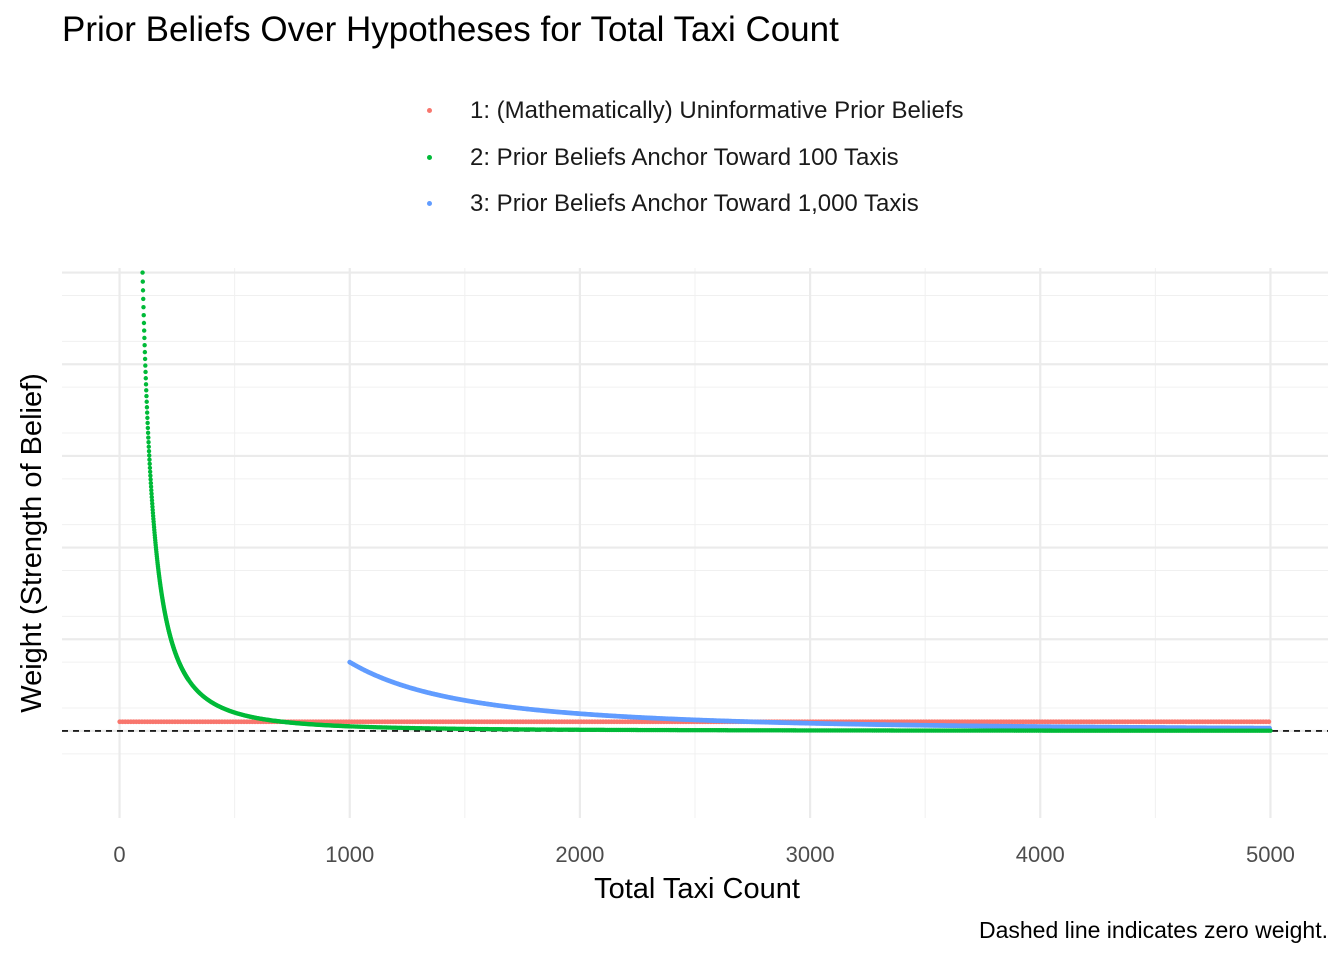 The height and width of the screenshot is (960, 1344). I want to click on x-axis-title: Total Taxi Count, so click(697, 889).